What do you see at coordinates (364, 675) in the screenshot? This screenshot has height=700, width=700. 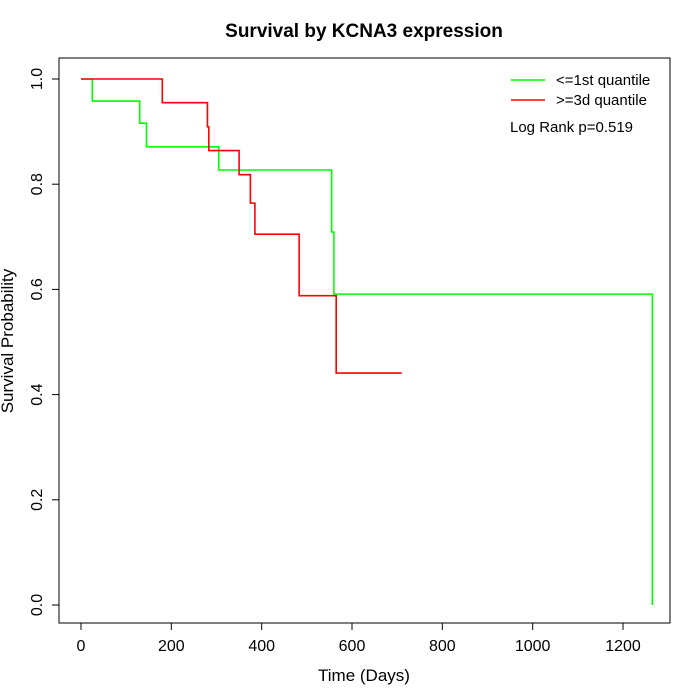 I see `x-axis-label: Time (Days)` at bounding box center [364, 675].